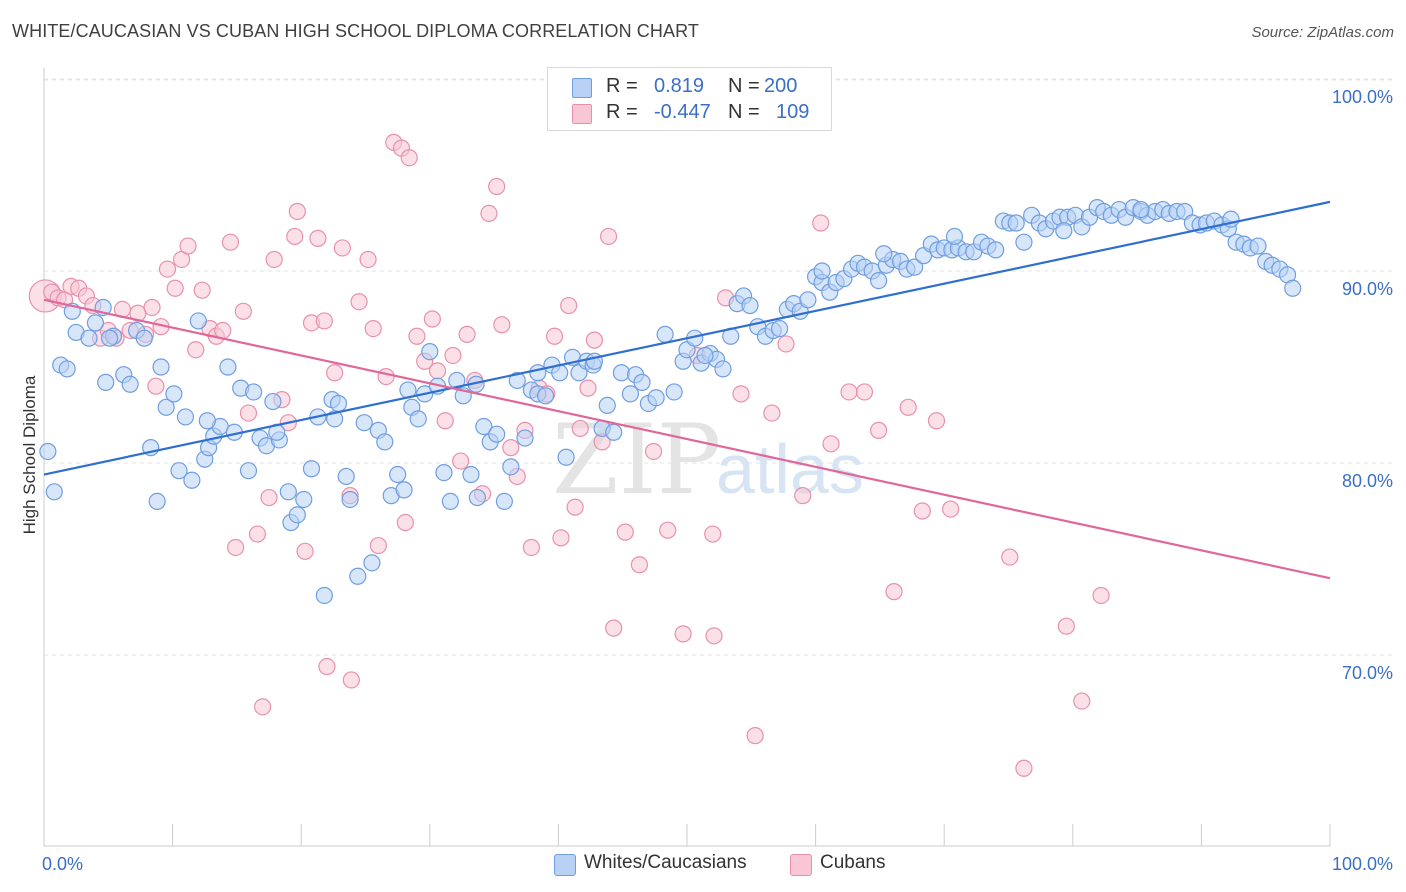 This screenshot has height=892, width=1406. Describe the element at coordinates (565, 865) in the screenshot. I see `bottom-legend-swatch-whites` at that location.